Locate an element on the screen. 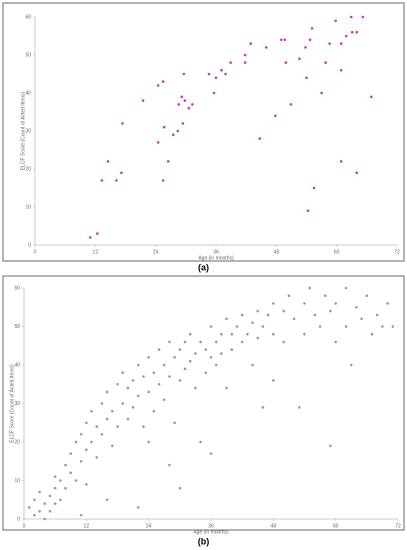 This screenshot has height=550, width=407. y-tick-label: 40 is located at coordinates (17, 365).